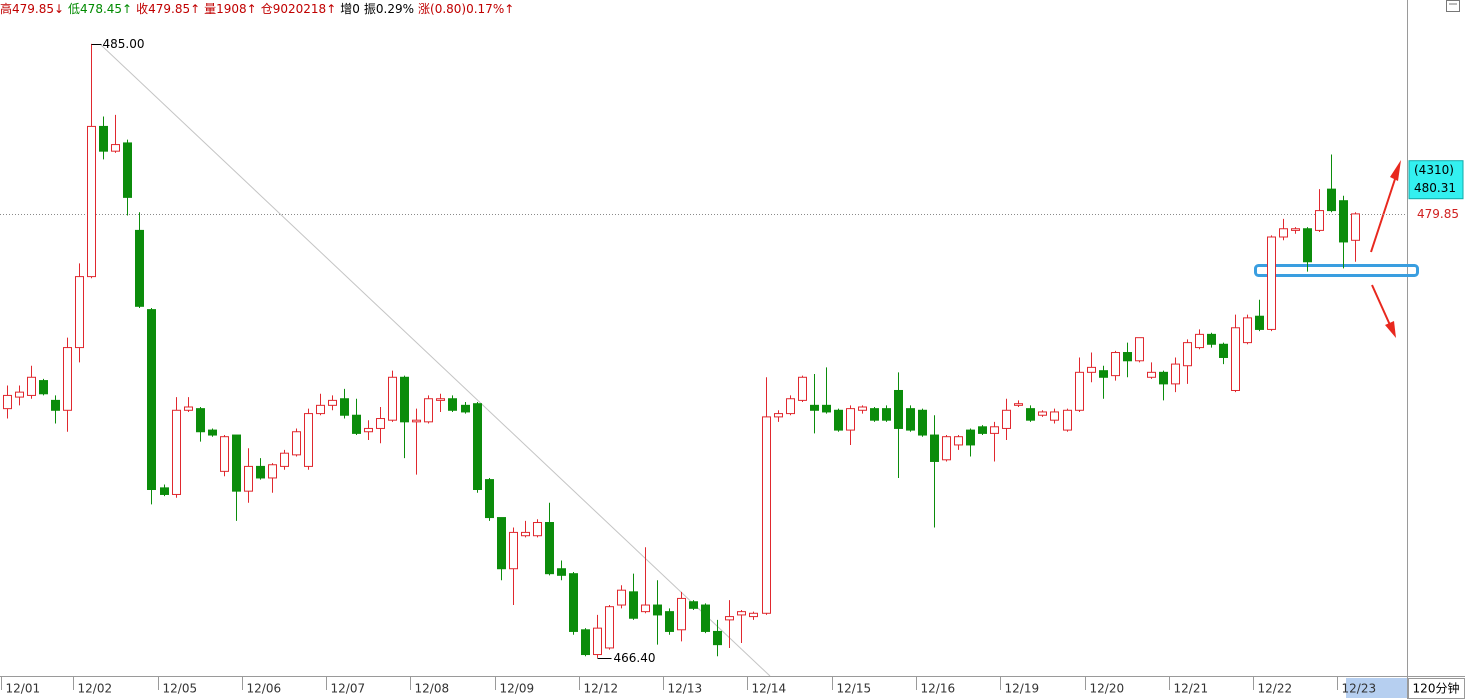 The height and width of the screenshot is (699, 1465). I want to click on cursor-x-highlight, so click(1376, 688).